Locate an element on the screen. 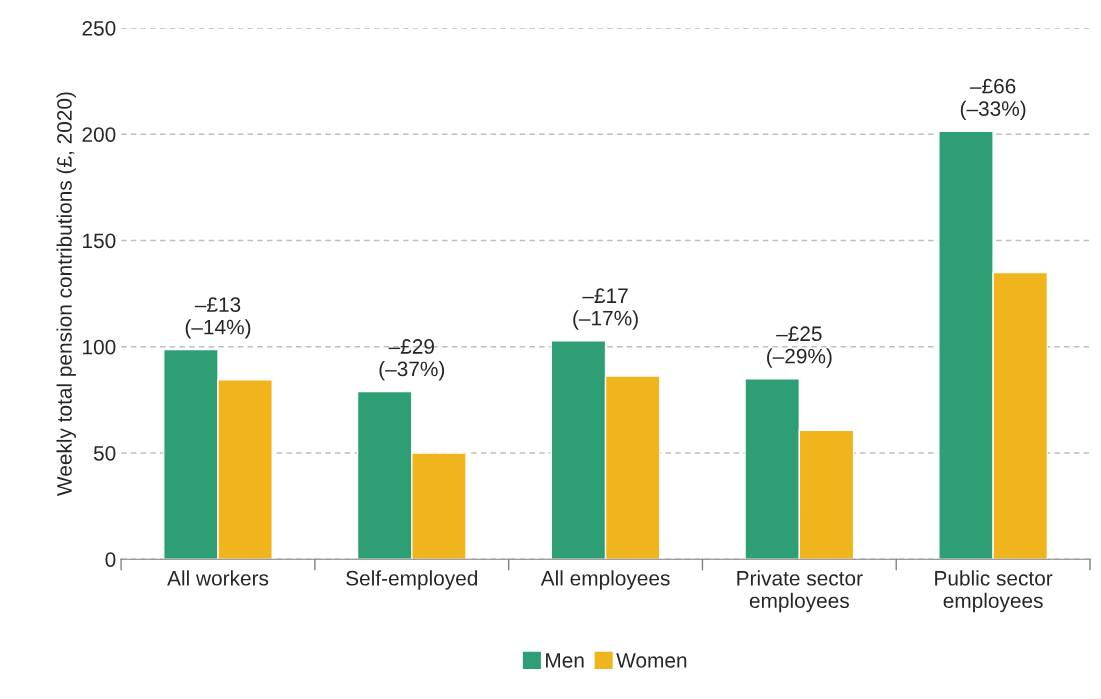 The width and height of the screenshot is (1101, 699). y-tick-label: 100 is located at coordinates (99, 347).